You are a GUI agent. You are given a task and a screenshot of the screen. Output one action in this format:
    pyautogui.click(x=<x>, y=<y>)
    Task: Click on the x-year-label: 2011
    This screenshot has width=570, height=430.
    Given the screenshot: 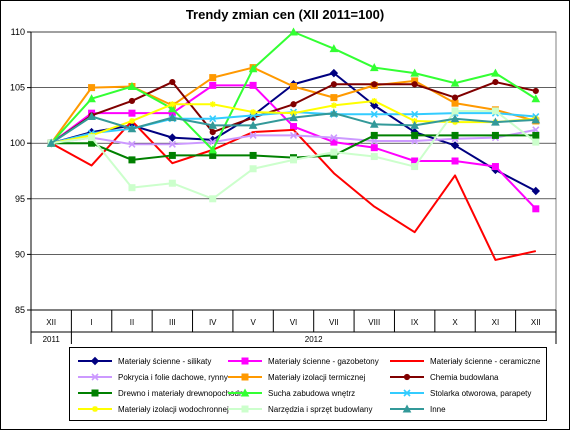 What is the action you would take?
    pyautogui.click(x=52, y=339)
    